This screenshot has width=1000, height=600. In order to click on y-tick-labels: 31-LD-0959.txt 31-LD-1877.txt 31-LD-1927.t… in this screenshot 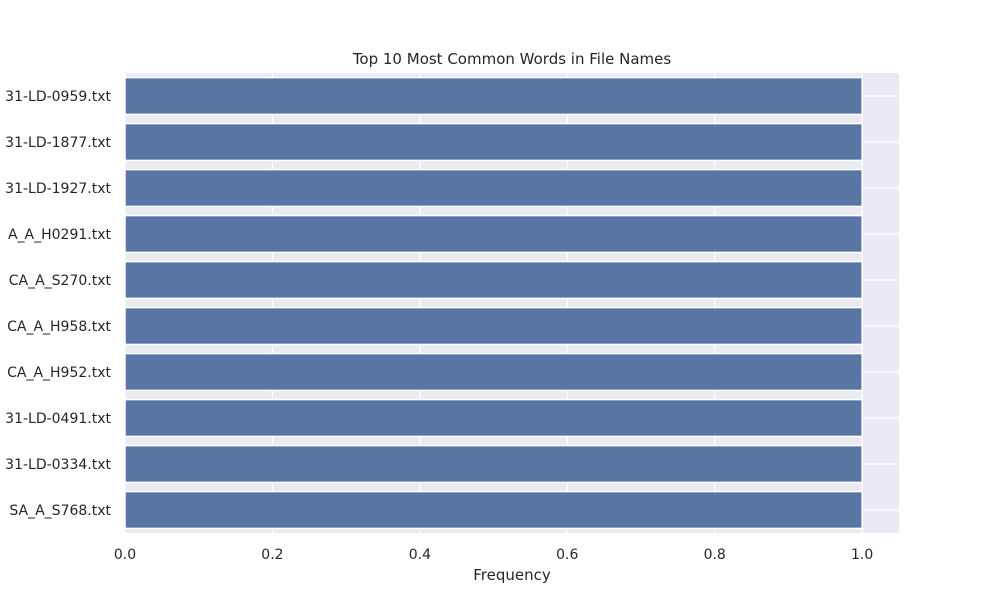, I will do `click(58, 304)`.